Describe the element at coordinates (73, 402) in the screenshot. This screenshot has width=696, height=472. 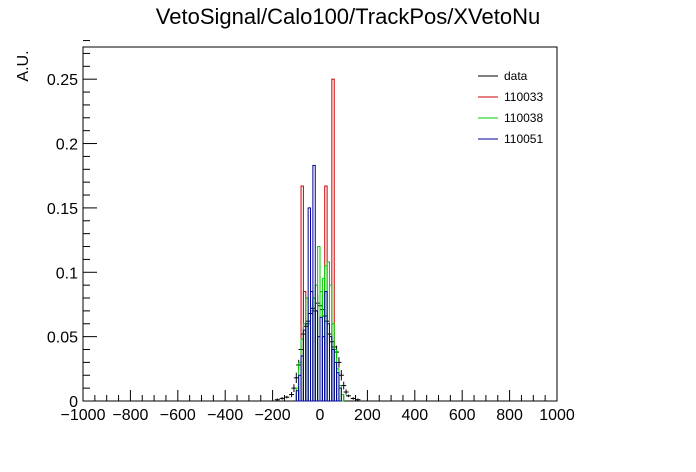
I see `y-tick-label: 0` at that location.